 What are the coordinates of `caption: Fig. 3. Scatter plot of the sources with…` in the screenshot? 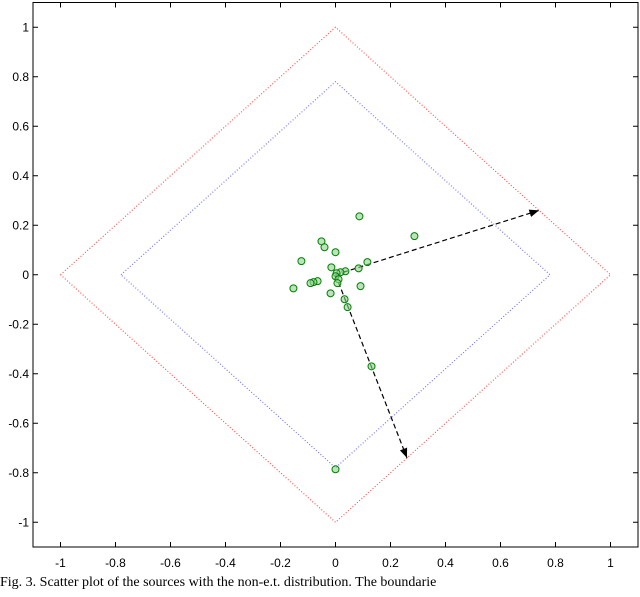 It's located at (218, 582).